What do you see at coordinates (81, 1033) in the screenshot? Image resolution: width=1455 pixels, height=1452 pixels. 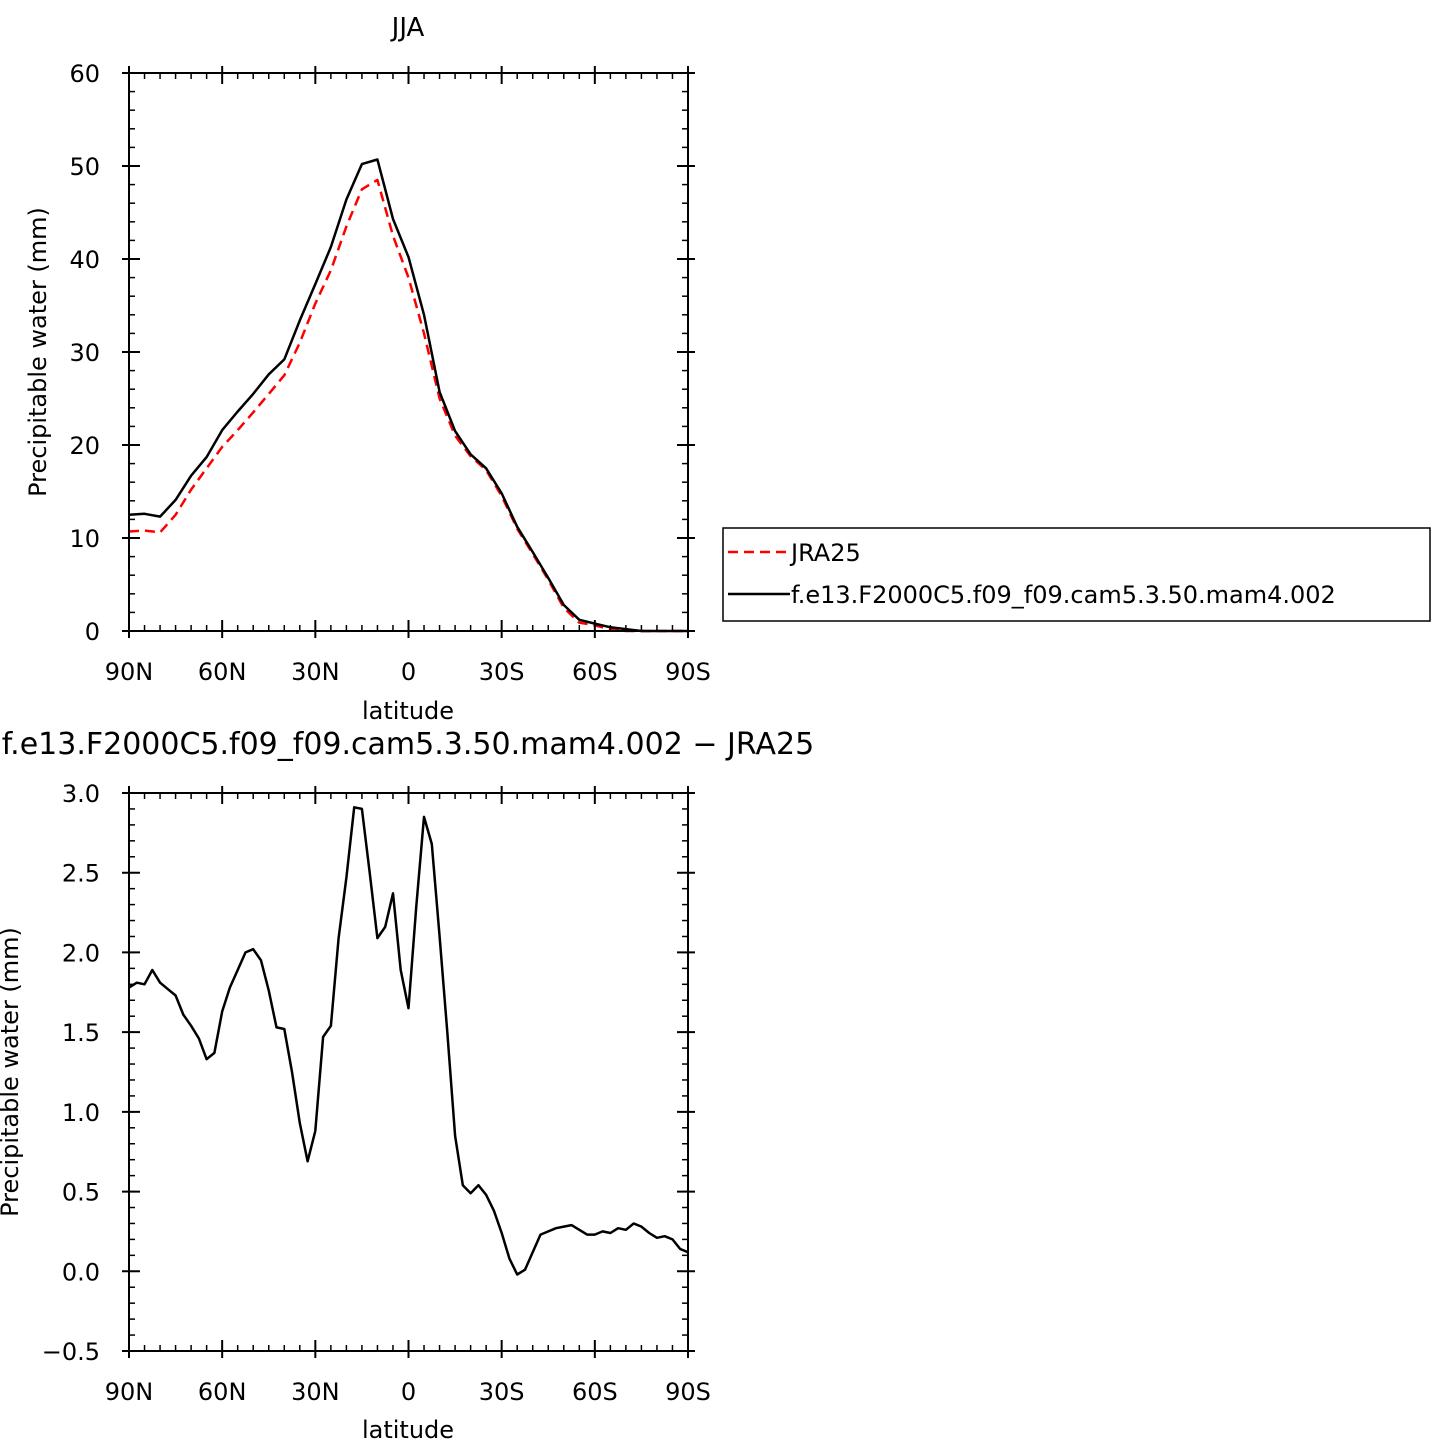 I see `y-tick-label: 1.5` at bounding box center [81, 1033].